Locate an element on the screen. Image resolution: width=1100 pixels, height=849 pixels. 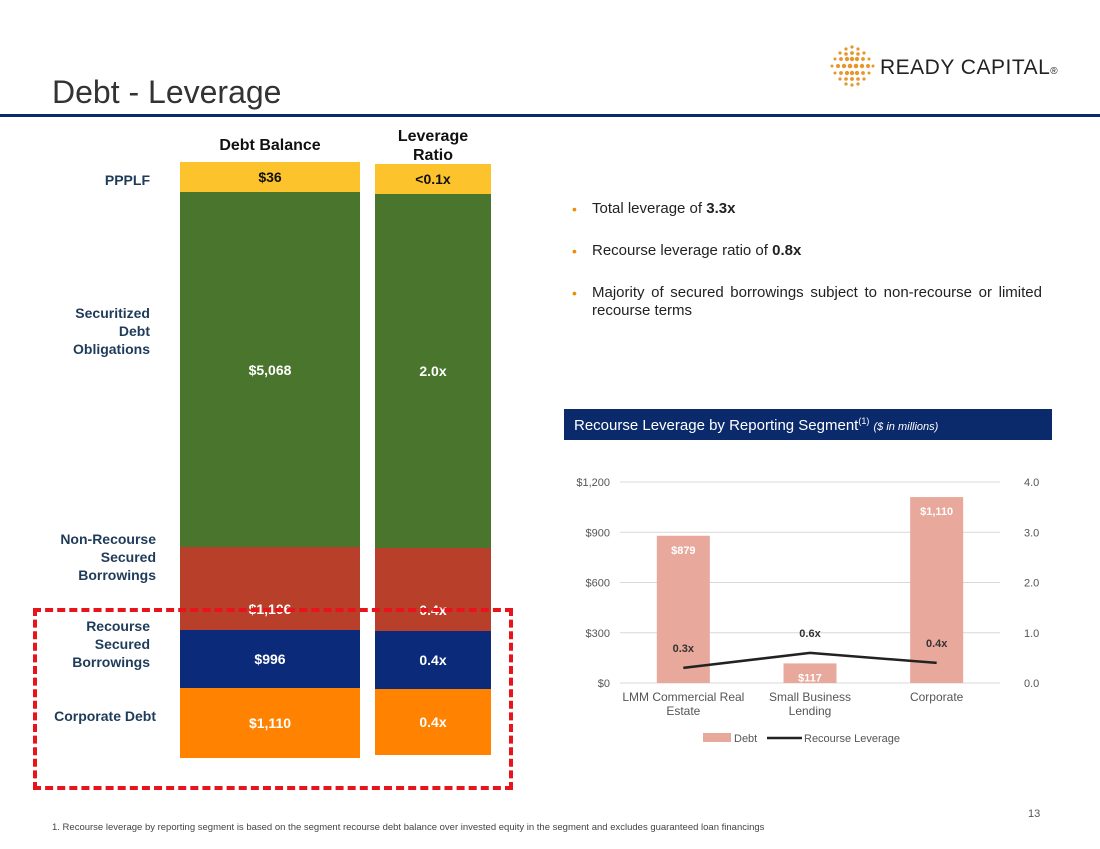
ratio-segment-non-recourse: 0.4x is located at coordinates (433, 589).